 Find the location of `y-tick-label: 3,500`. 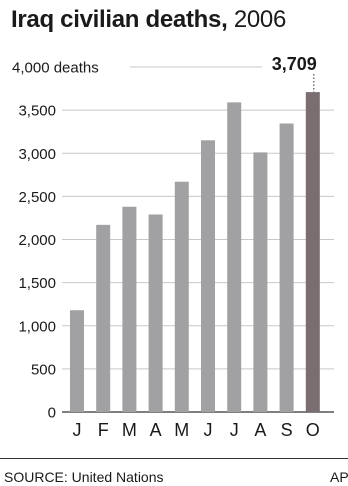

y-tick-label: 3,500 is located at coordinates (37, 111).